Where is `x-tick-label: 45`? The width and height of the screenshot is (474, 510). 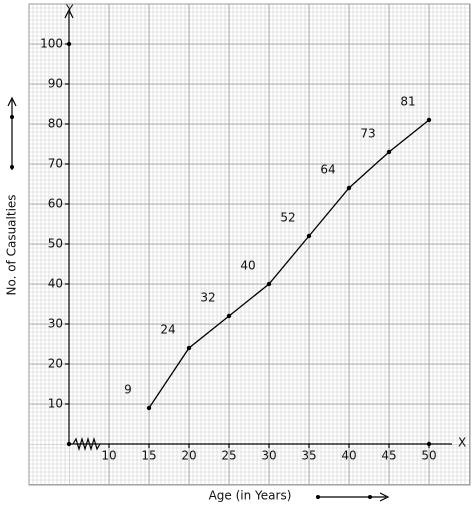
x-tick-label: 45 is located at coordinates (388, 456).